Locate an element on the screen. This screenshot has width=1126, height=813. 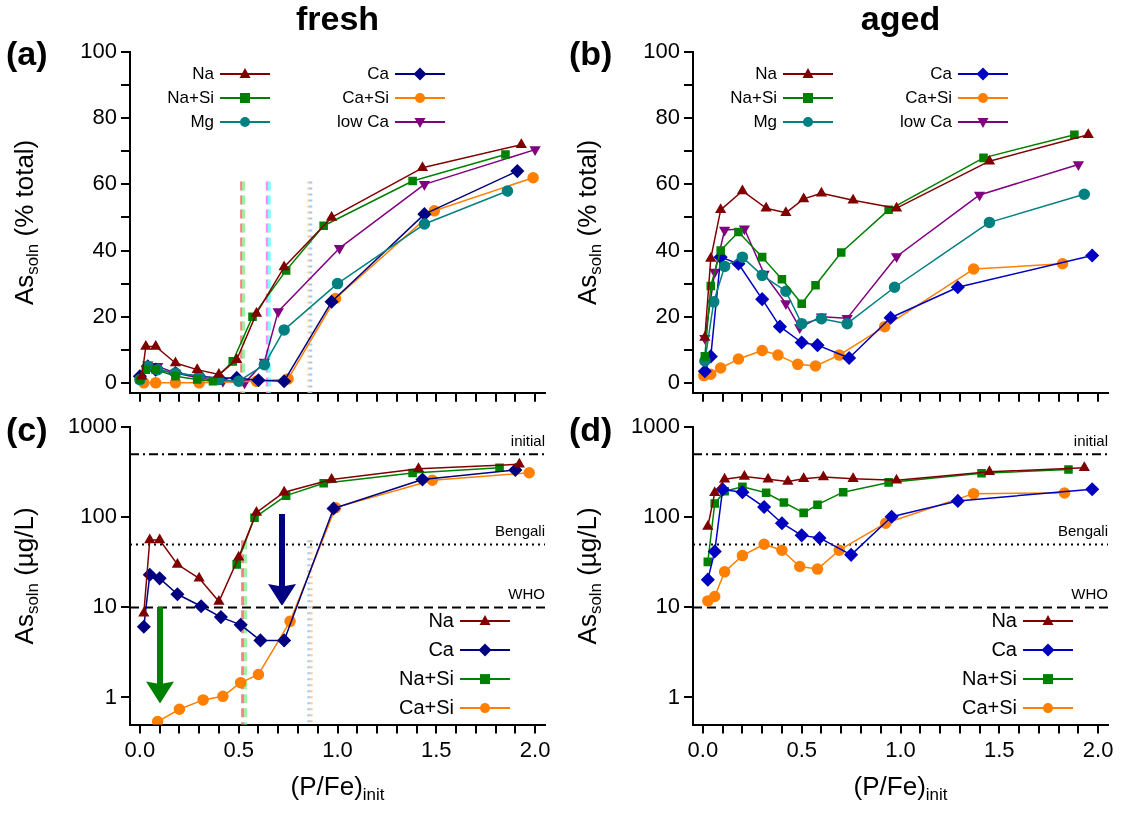
text: (a) is located at coordinates (27, 53).